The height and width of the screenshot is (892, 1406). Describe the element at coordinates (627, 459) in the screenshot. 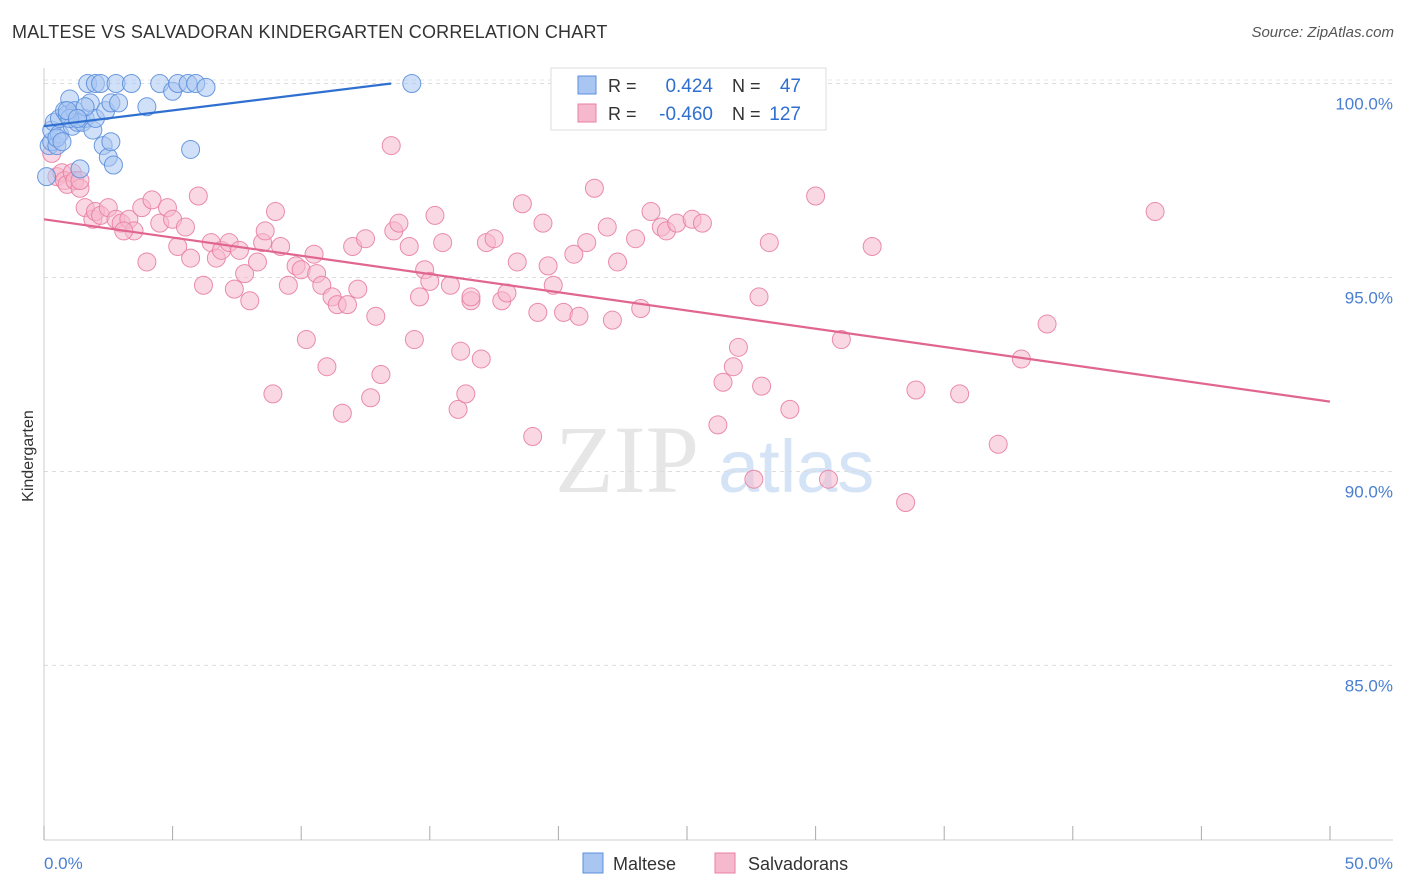

I see `watermark-zip: ZIP` at that location.